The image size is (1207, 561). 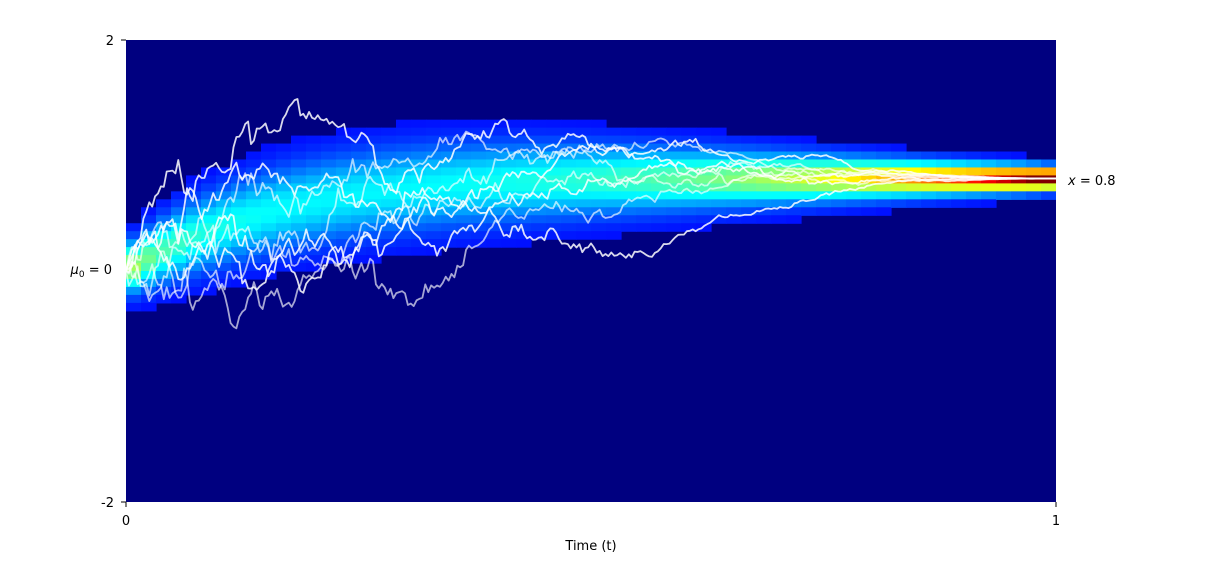 I want to click on x-tick-label-0: 0, so click(x=126, y=521).